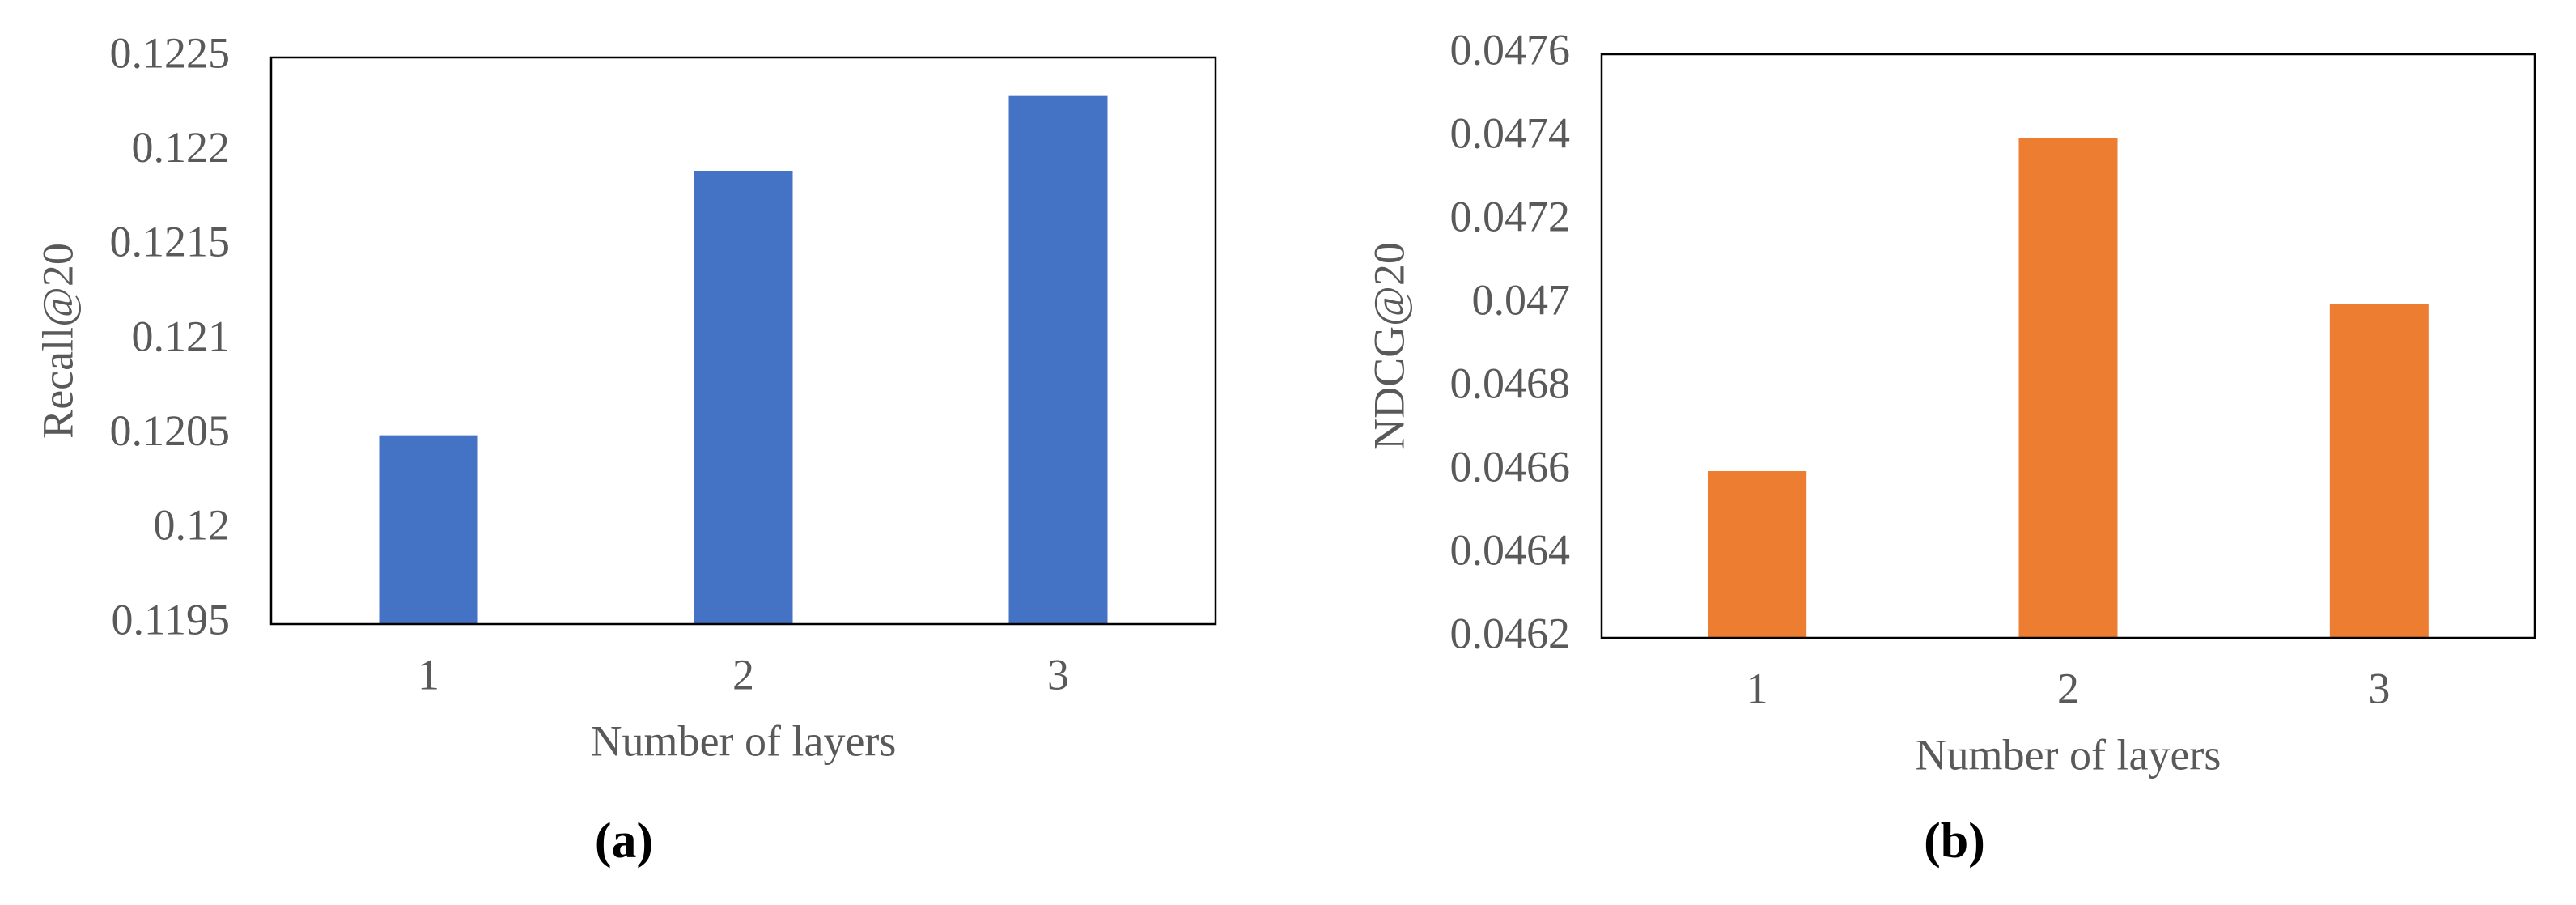 This screenshot has height=905, width=2576. What do you see at coordinates (1521, 299) in the screenshot?
I see `y-tick-label: 0.047` at bounding box center [1521, 299].